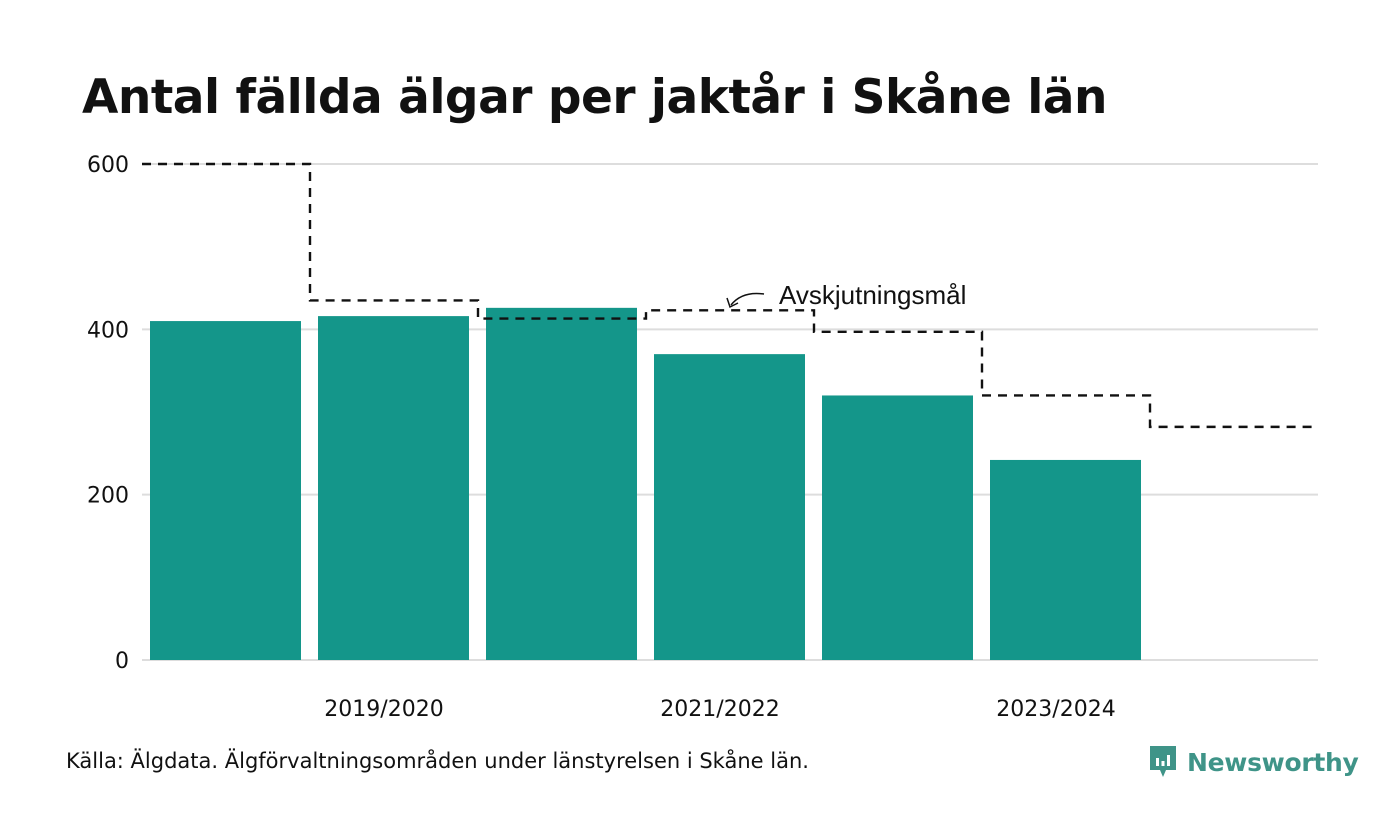 The image size is (1400, 840). Describe the element at coordinates (872, 295) in the screenshot. I see `target-line-label: Avskjutningsmål` at that location.